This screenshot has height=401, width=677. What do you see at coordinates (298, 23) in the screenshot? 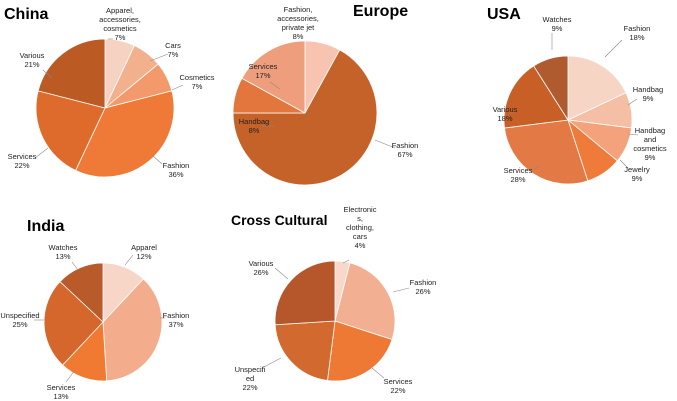
I see `data-label-europe-fashion-accessories-private-jet: Fashion, accessories, private jet 8%` at bounding box center [298, 23].